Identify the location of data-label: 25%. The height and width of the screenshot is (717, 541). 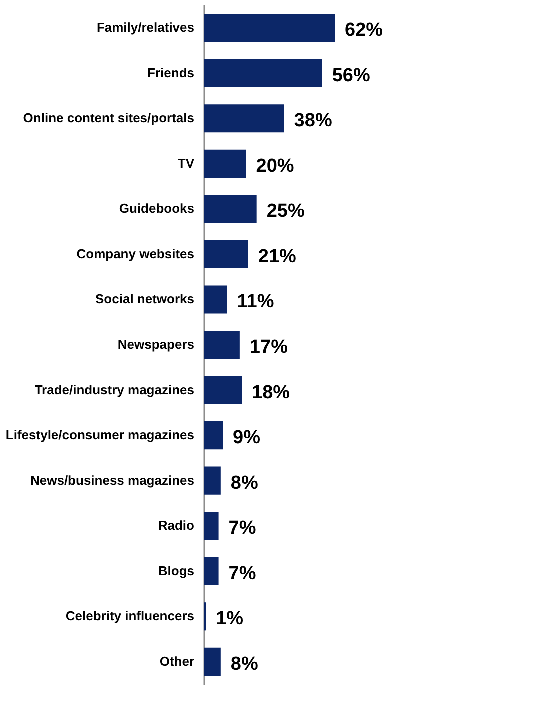
(285, 211).